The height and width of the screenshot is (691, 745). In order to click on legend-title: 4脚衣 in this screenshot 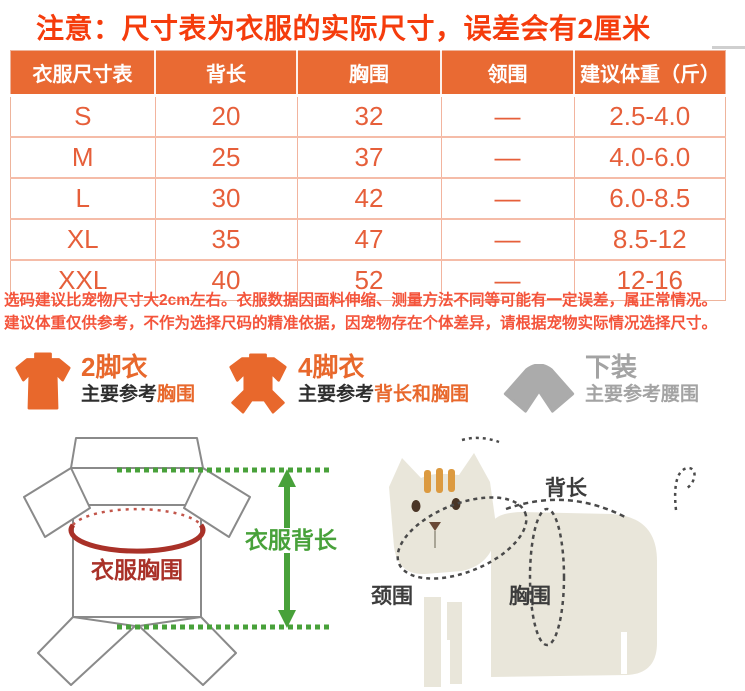, I will do `click(331, 367)`.